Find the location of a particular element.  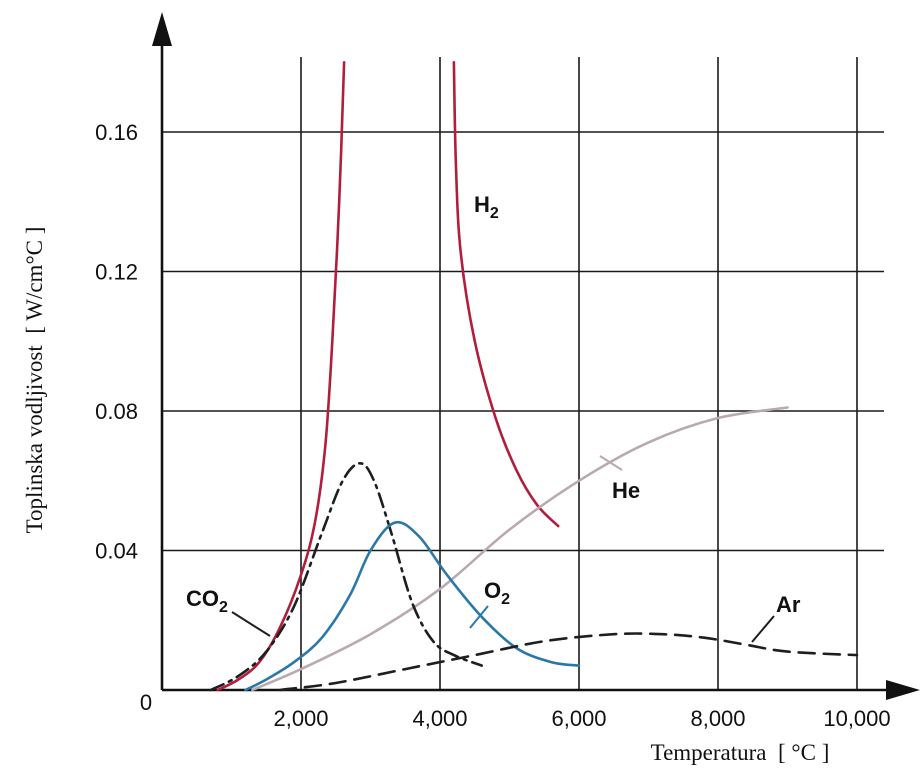

origin-label: 0 is located at coordinates (146, 702).